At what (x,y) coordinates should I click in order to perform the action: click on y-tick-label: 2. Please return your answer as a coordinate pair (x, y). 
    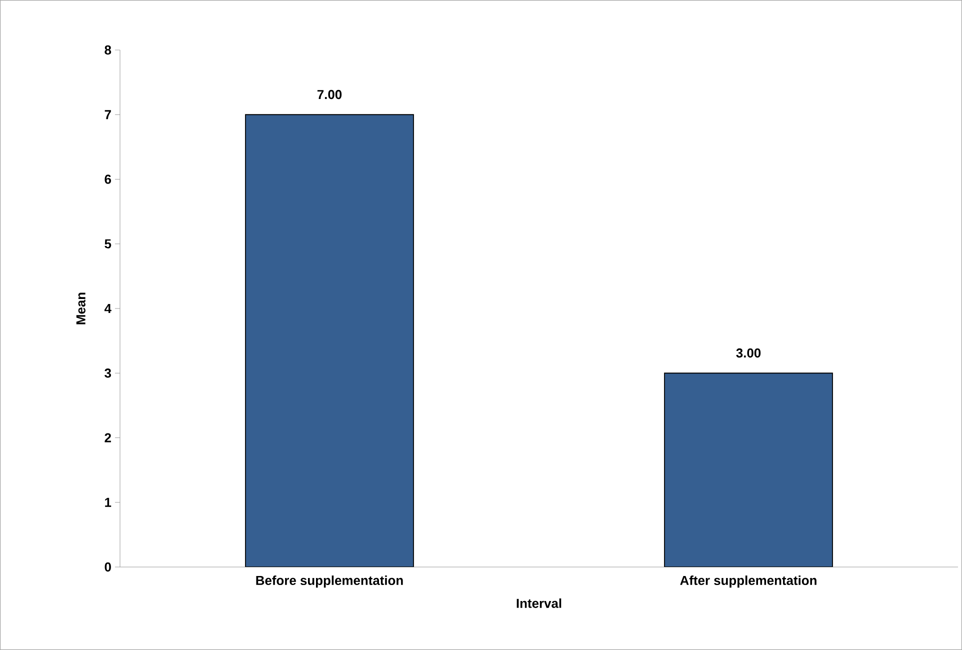
    Looking at the image, I should click on (107, 437).